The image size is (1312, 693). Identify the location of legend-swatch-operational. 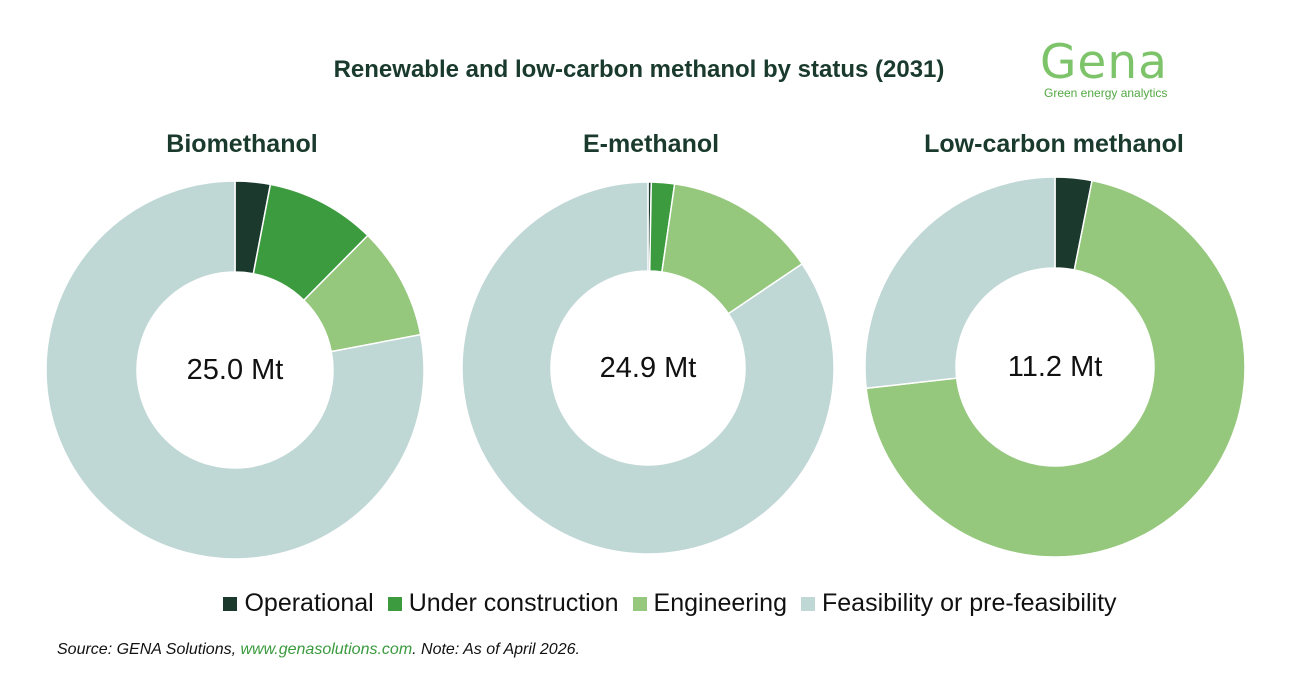
(230, 603).